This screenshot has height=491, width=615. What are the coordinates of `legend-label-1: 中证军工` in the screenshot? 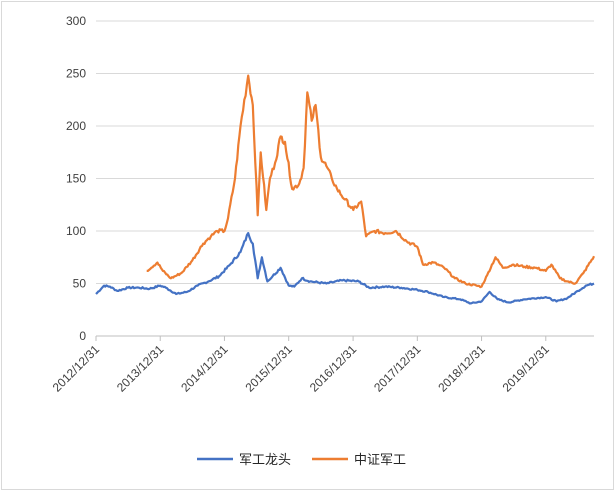 It's located at (380, 460).